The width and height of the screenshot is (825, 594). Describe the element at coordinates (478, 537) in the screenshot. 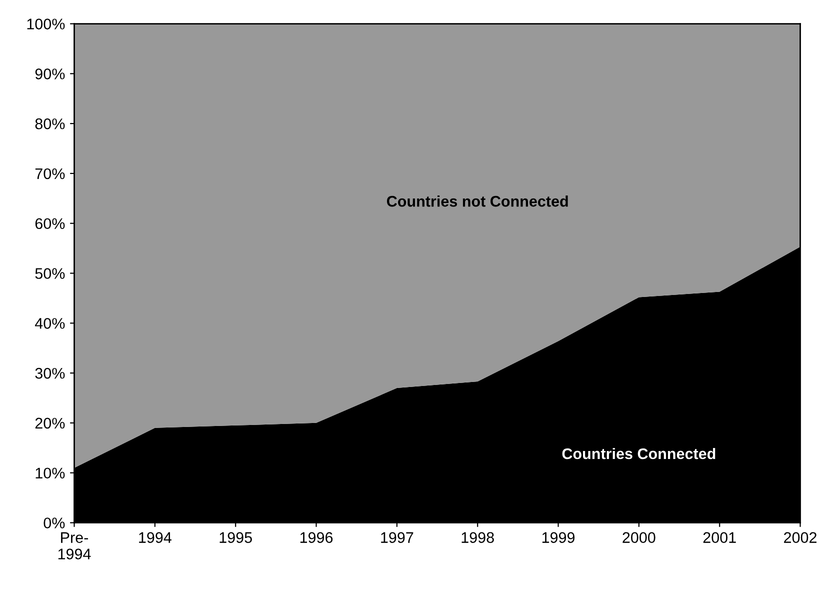

I see `x-tick-label: 1998` at that location.